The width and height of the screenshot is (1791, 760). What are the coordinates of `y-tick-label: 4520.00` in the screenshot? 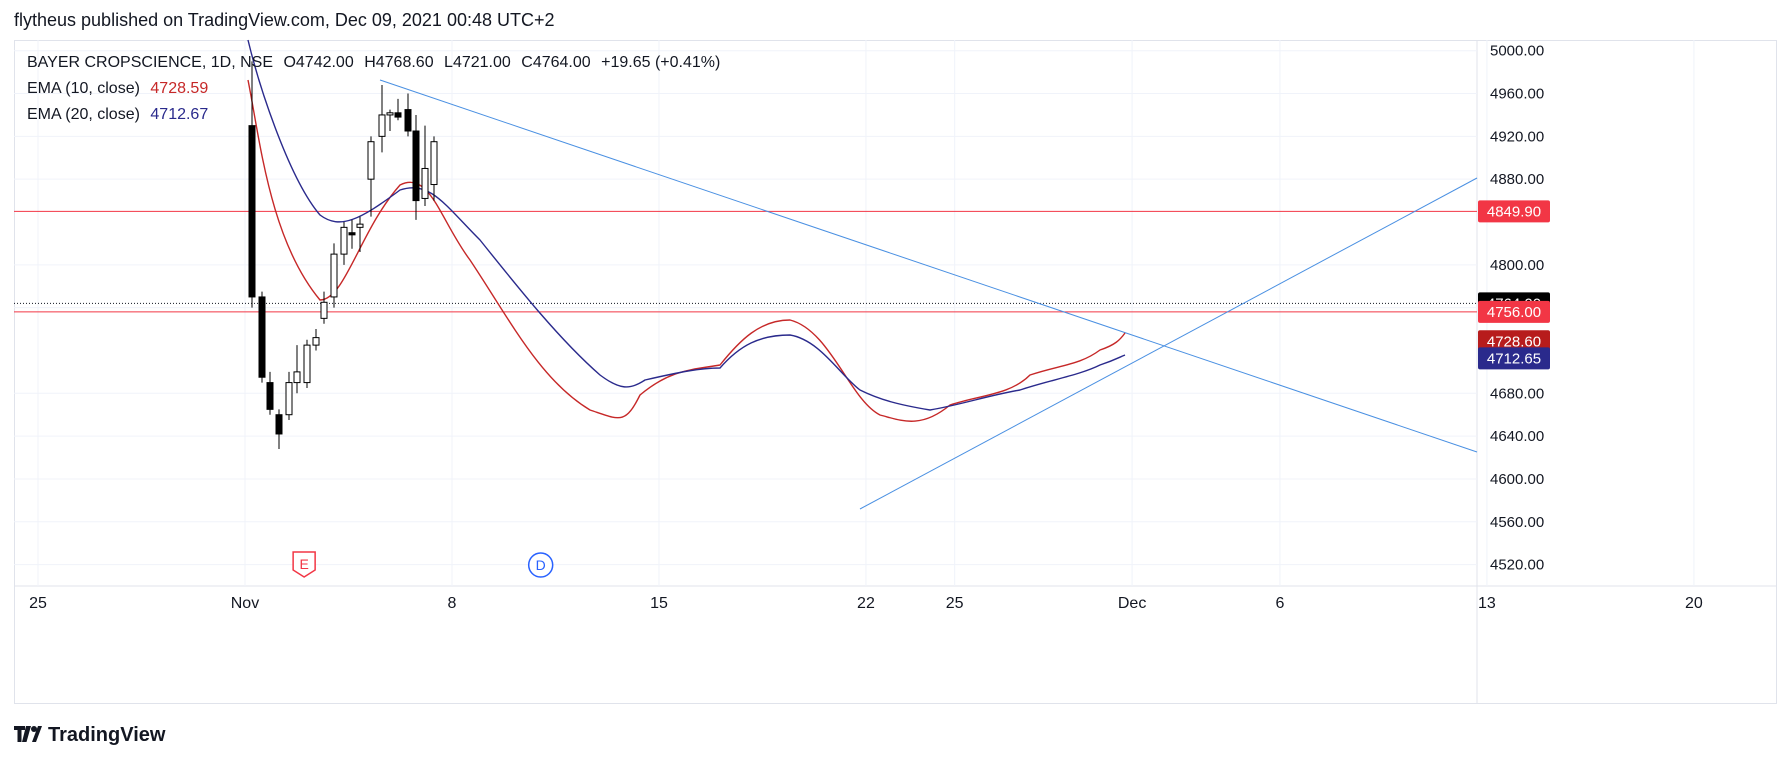 It's located at (1517, 565).